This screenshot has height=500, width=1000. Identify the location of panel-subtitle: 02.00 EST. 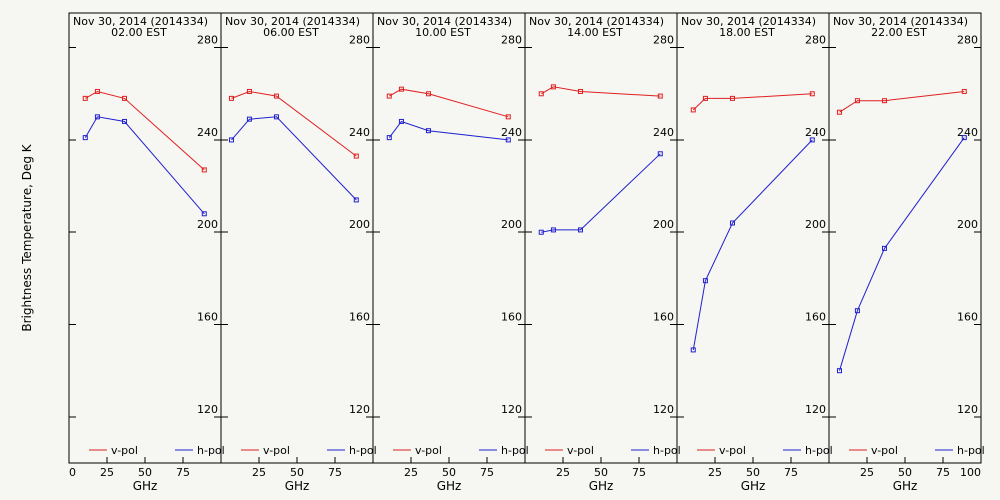
(139, 32).